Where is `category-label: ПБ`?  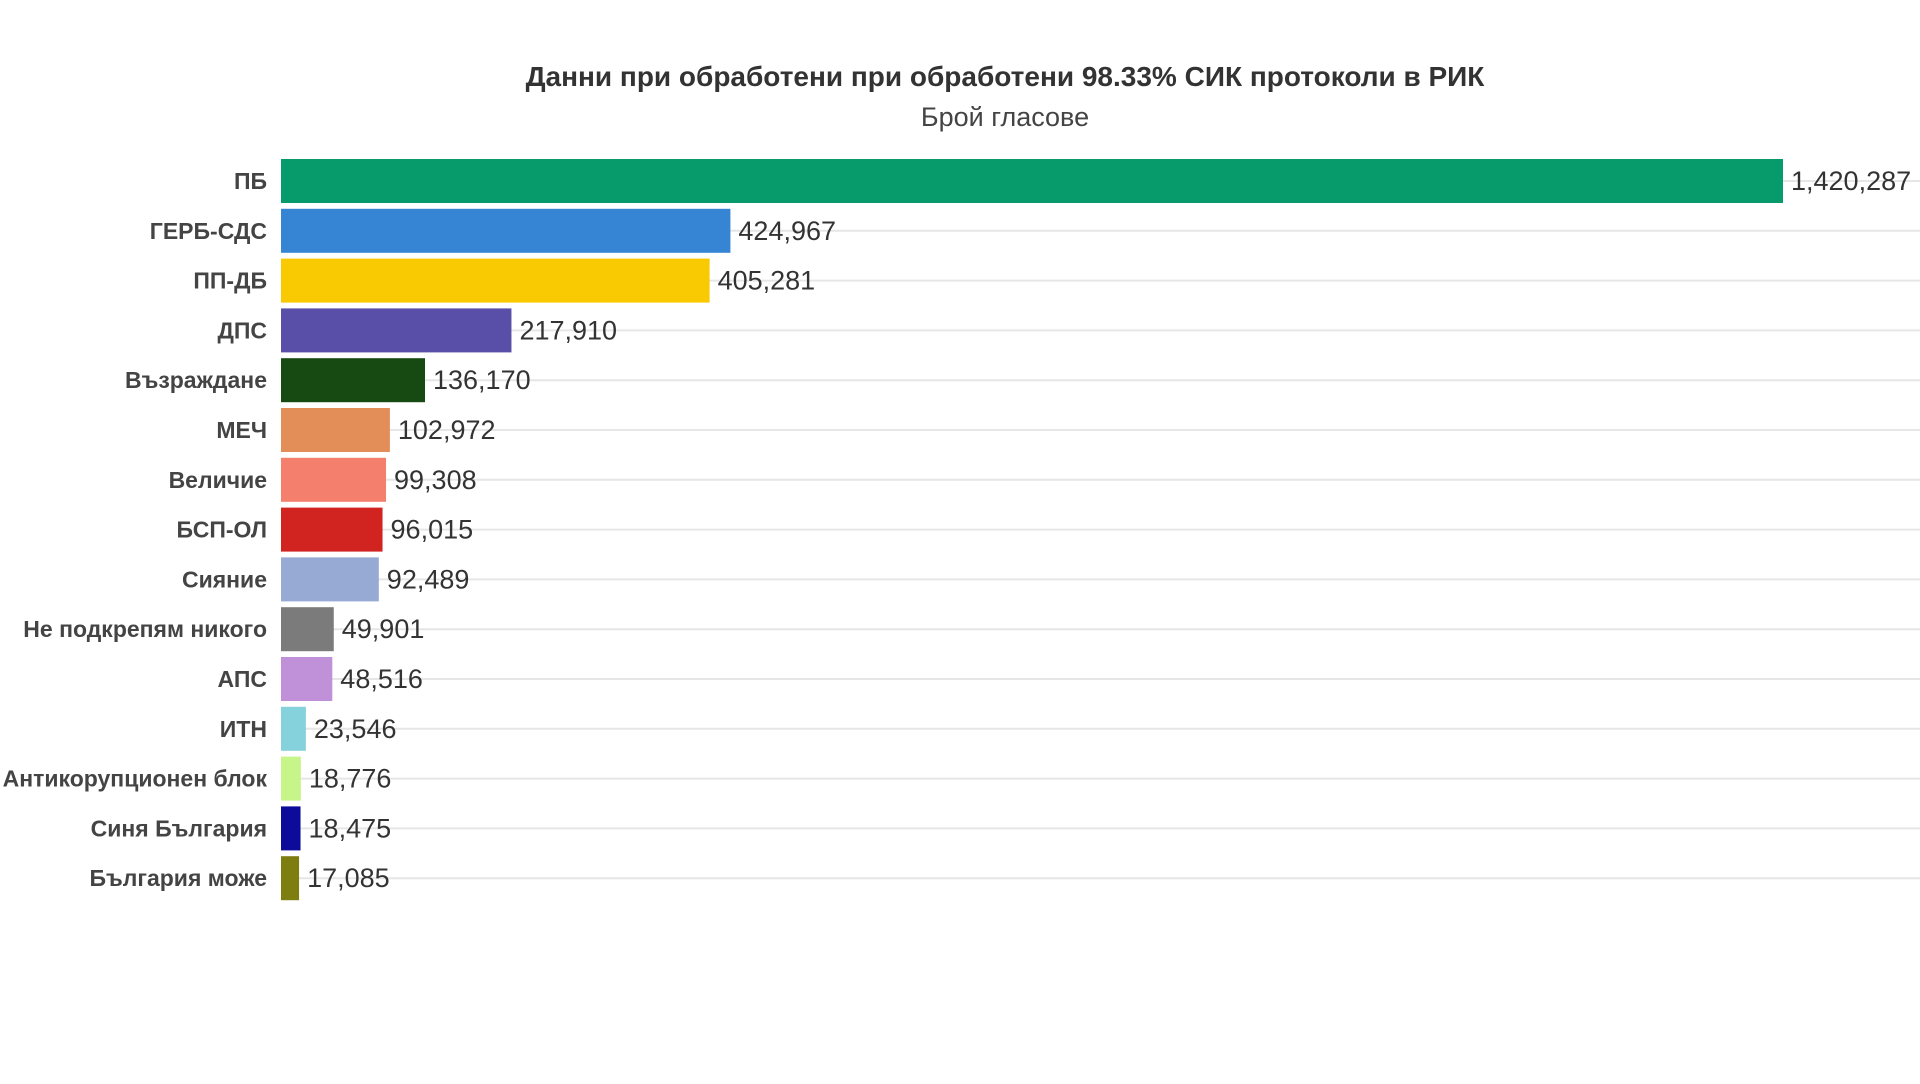 category-label: ПБ is located at coordinates (250, 181).